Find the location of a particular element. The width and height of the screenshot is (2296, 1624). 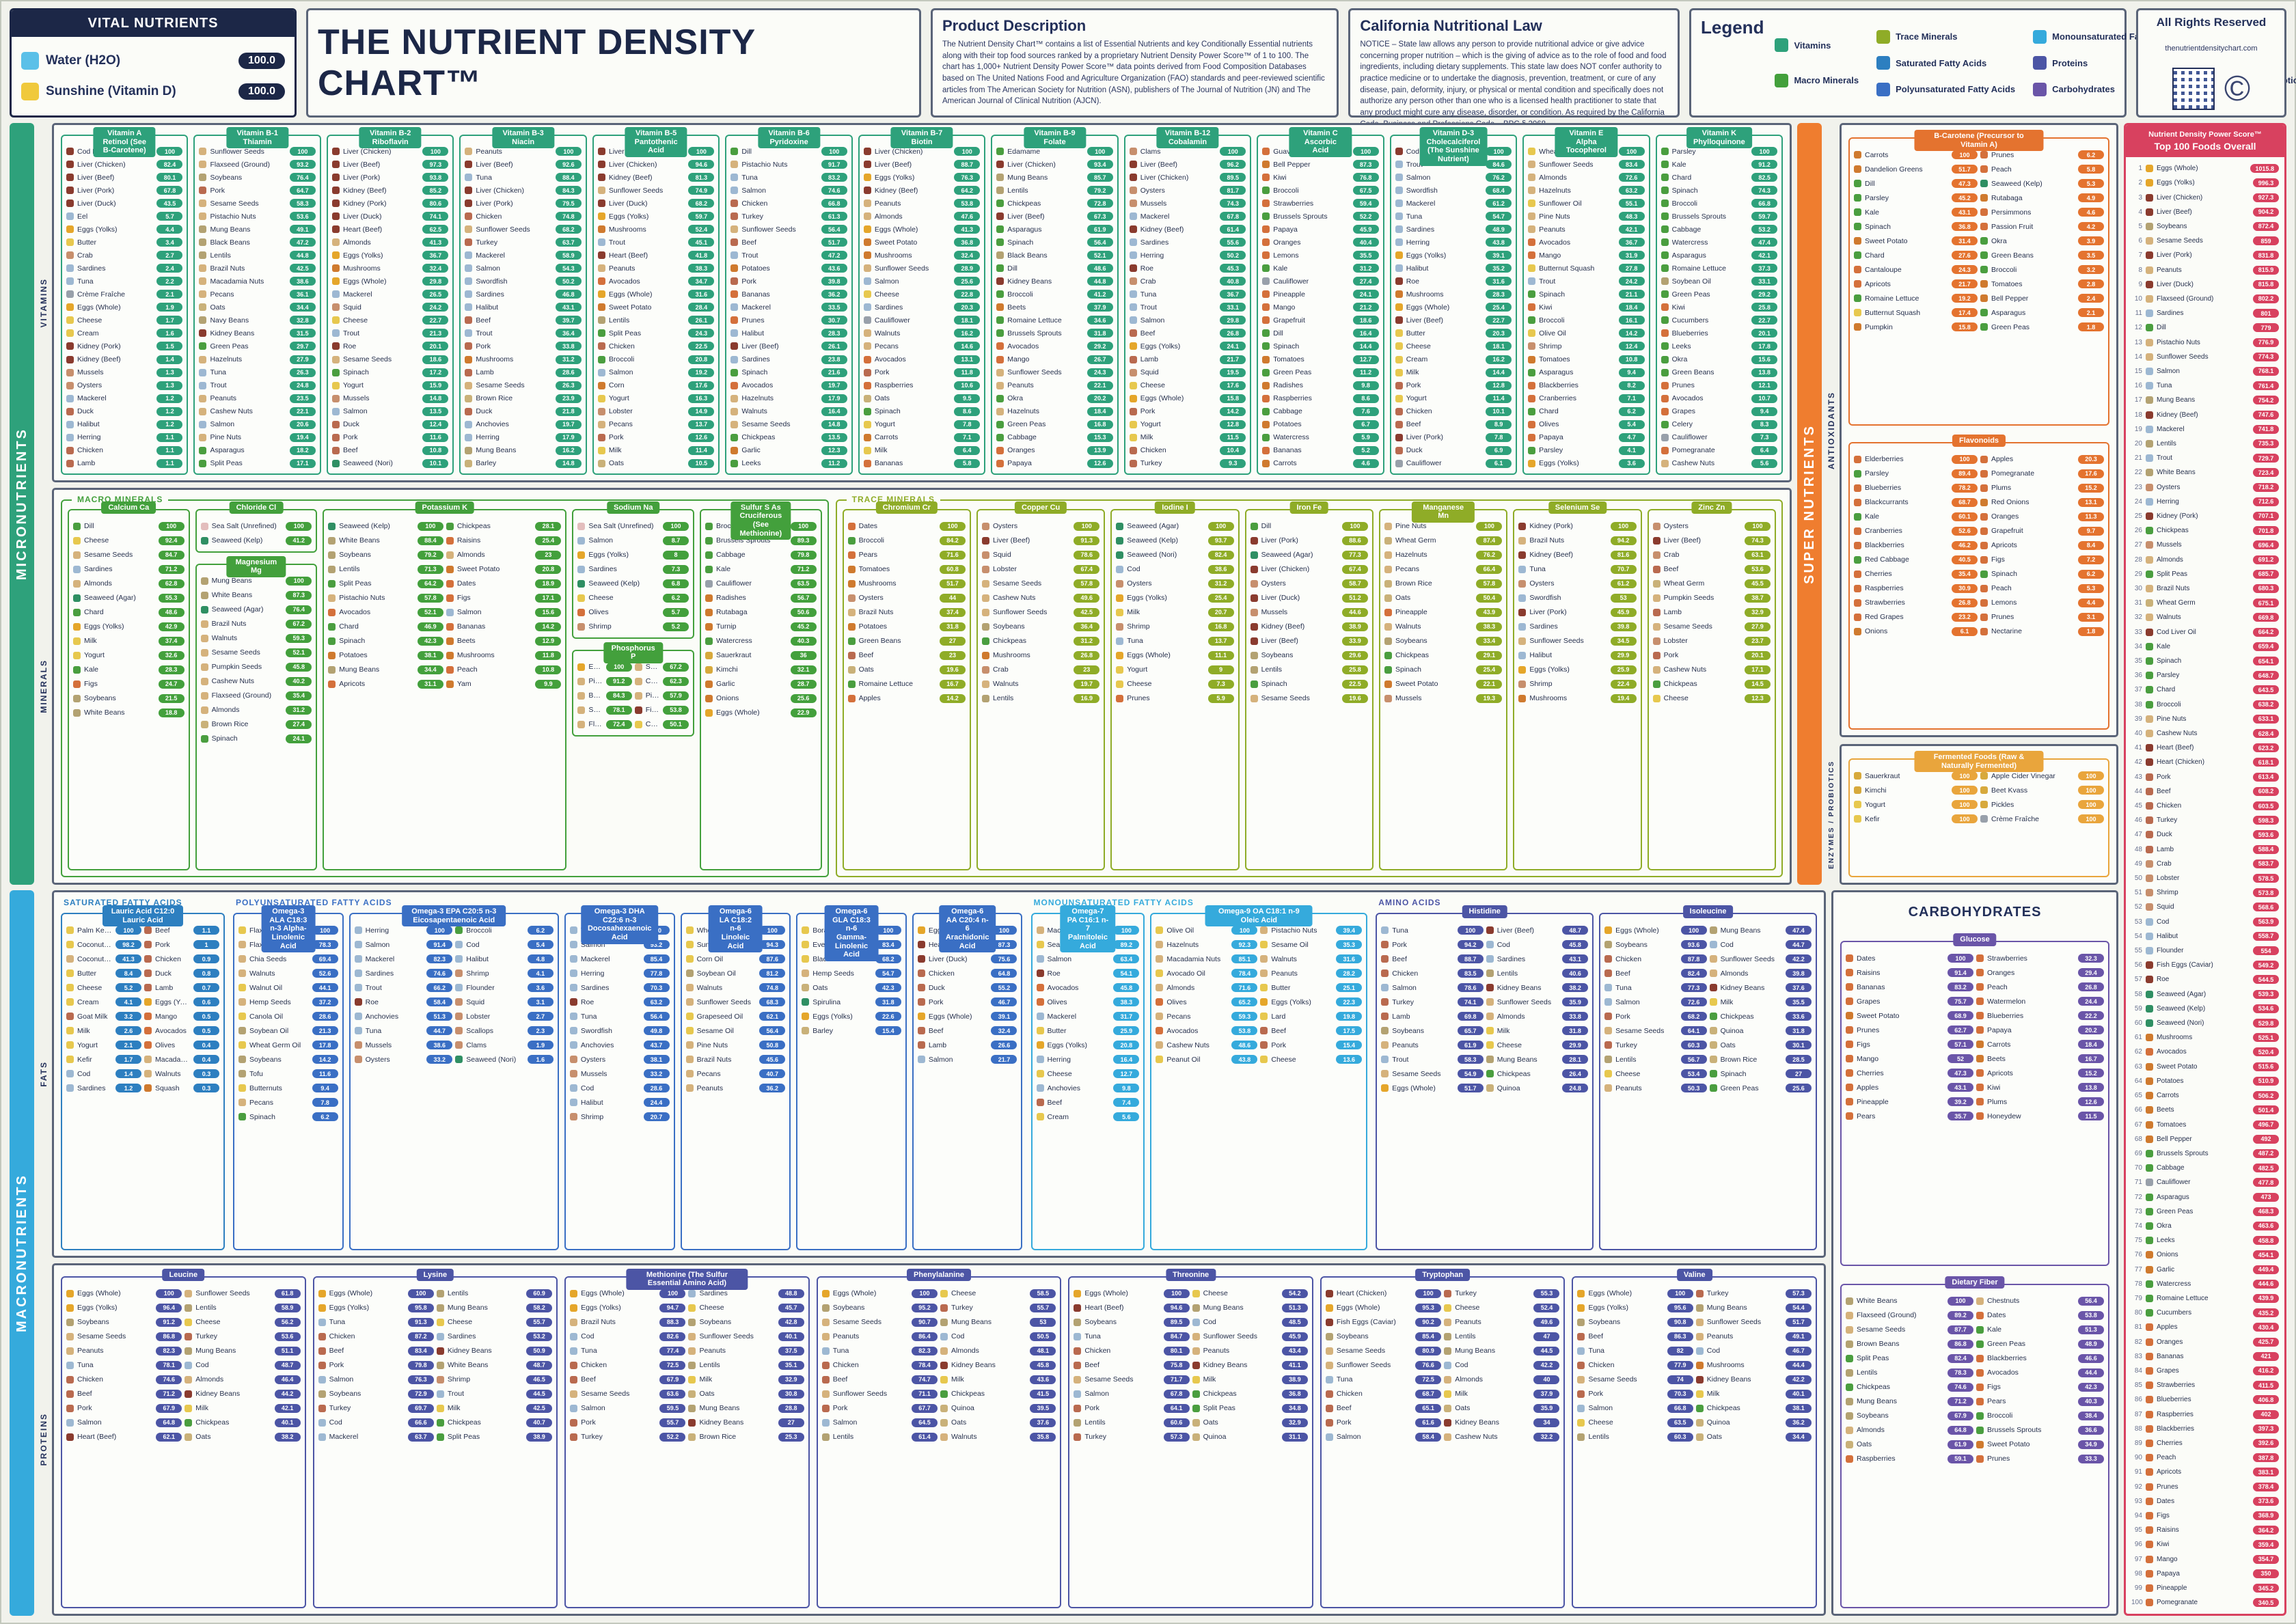

food-name: Broccoli is located at coordinates (2004, 269).